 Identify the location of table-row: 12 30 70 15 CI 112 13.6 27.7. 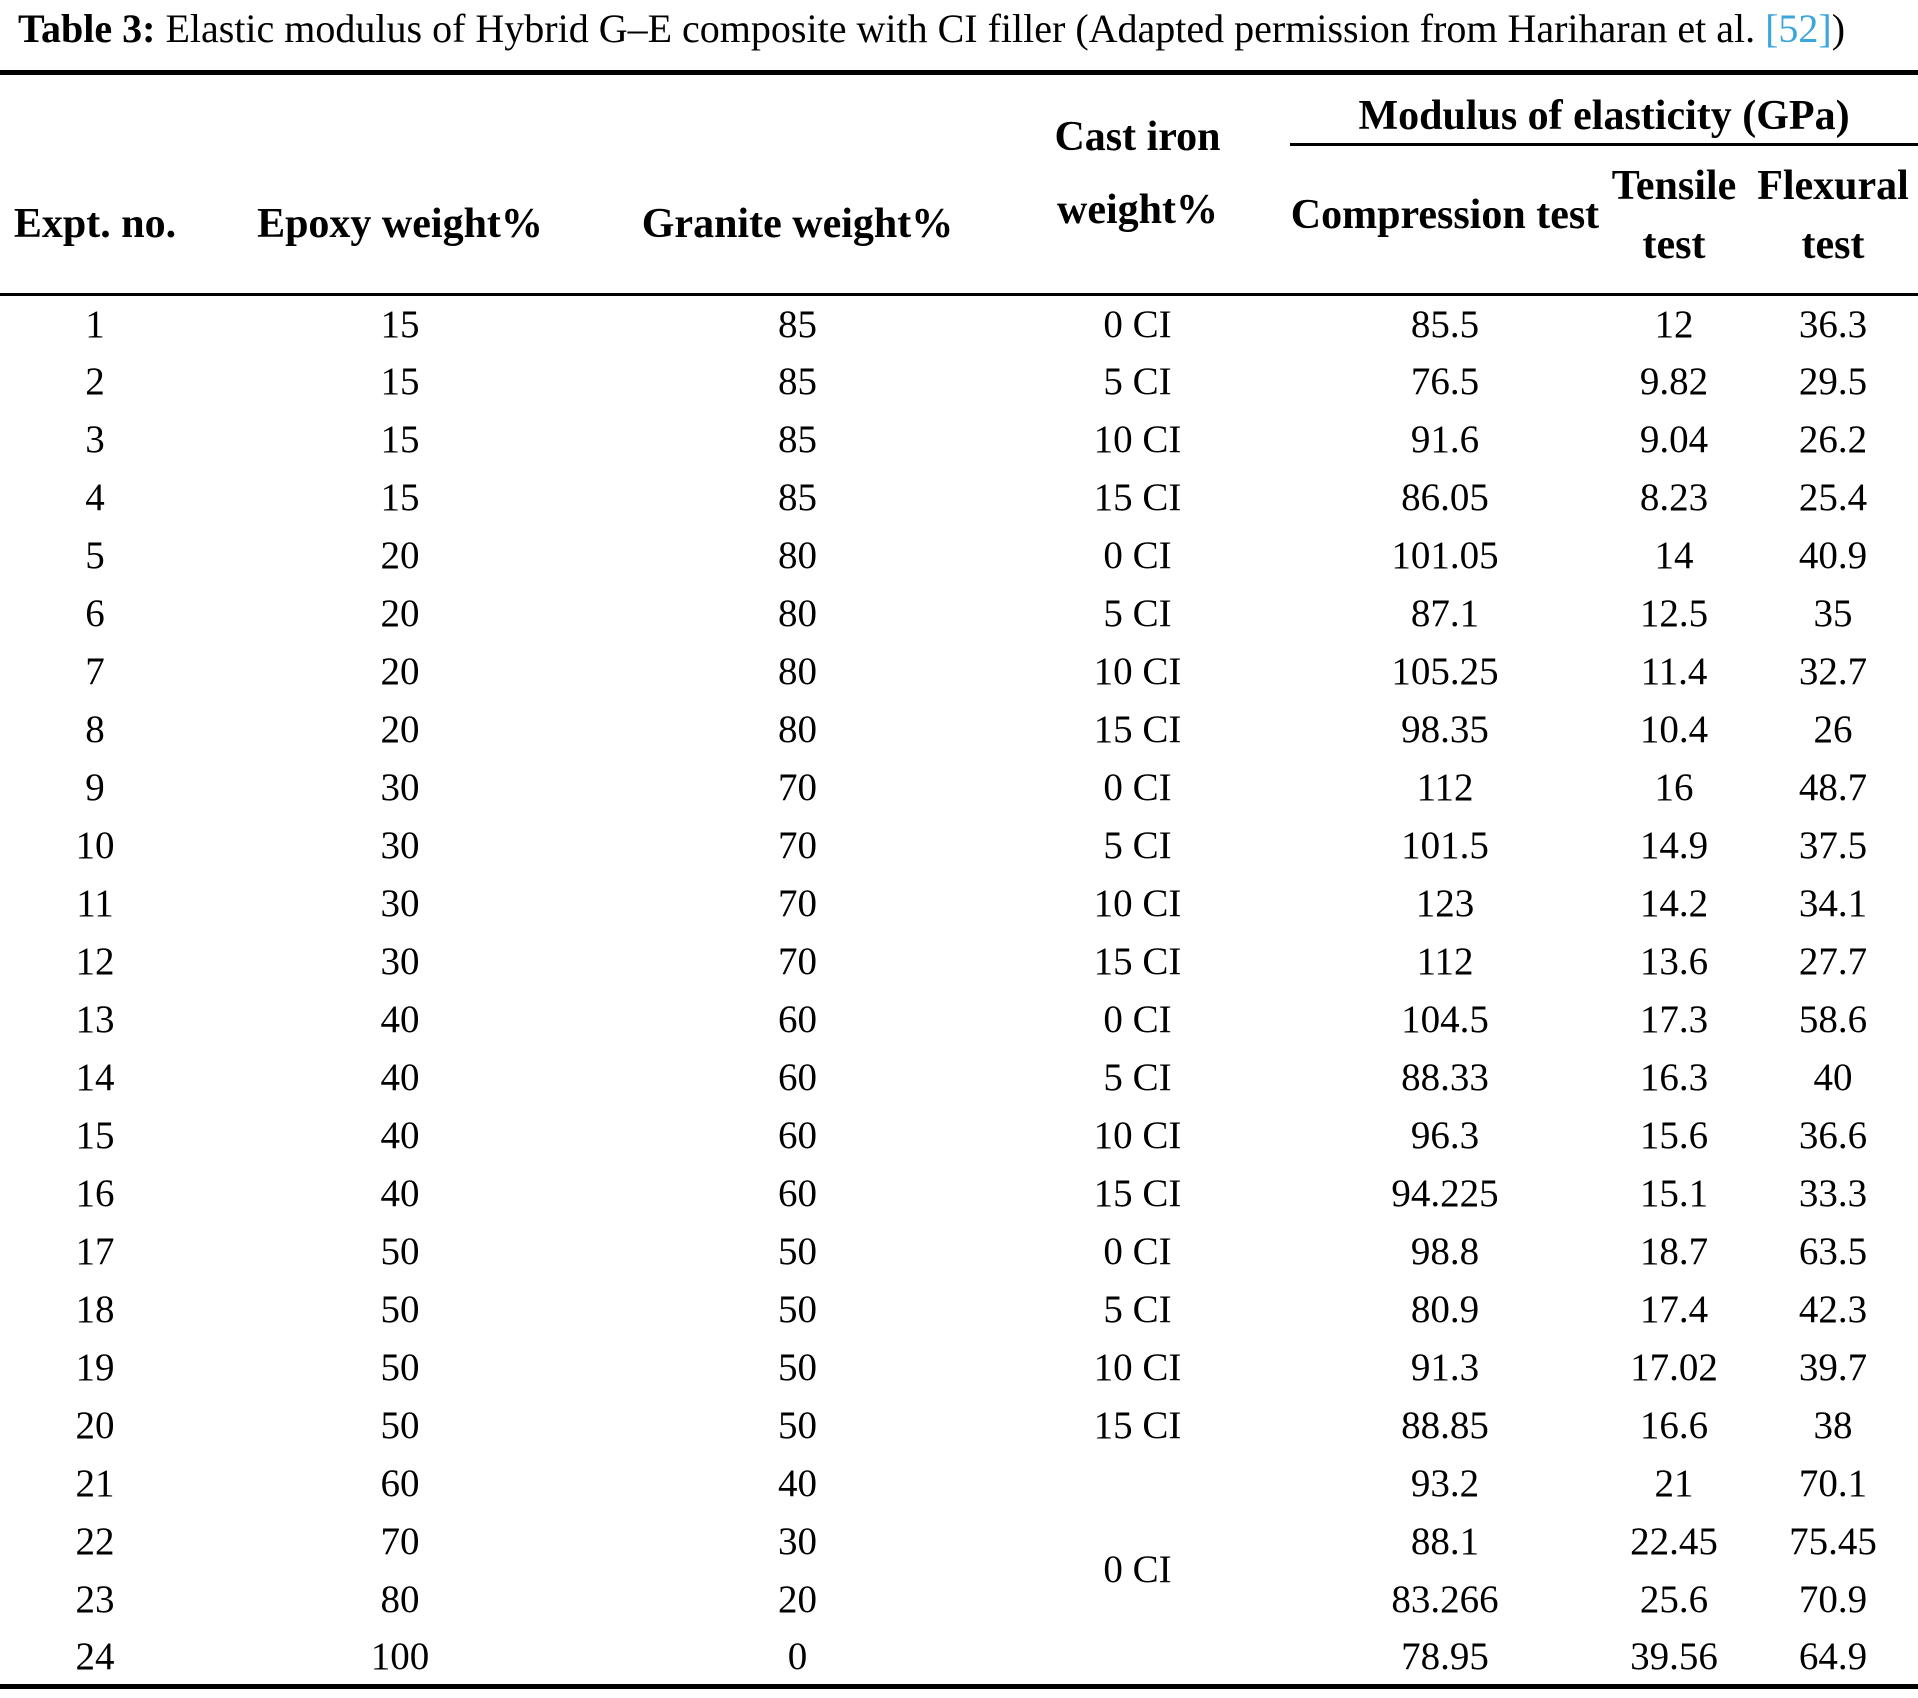
(959, 962).